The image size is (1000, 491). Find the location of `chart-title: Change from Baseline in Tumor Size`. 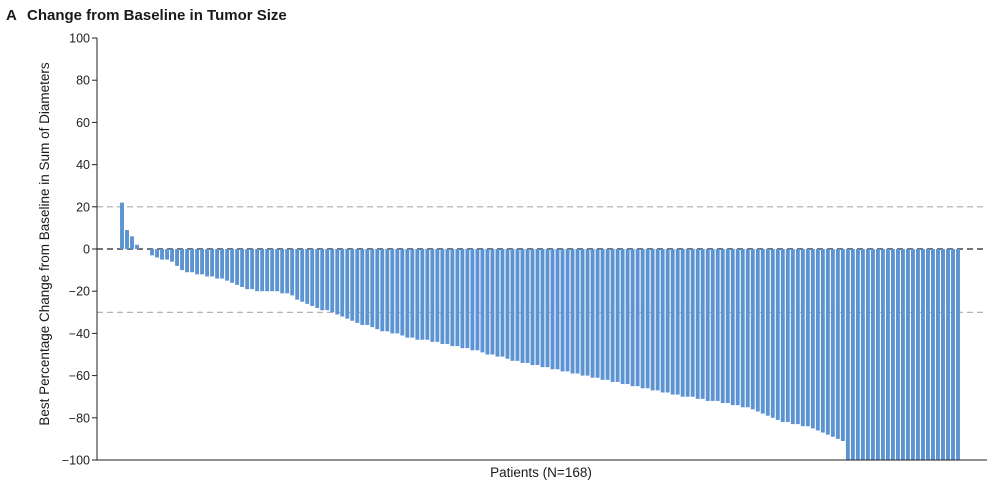

chart-title: Change from Baseline in Tumor Size is located at coordinates (157, 15).